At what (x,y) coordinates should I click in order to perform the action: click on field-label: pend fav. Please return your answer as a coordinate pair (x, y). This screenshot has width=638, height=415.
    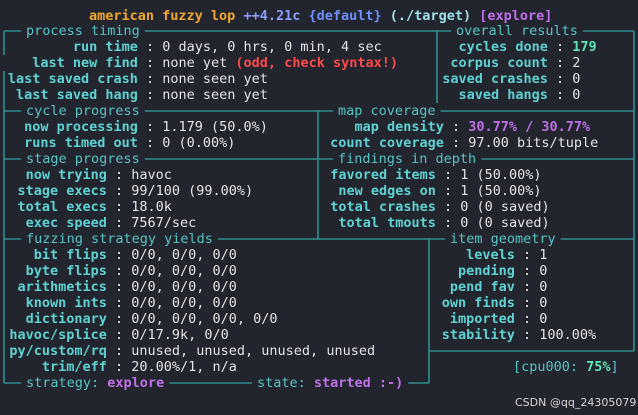
    Looking at the image, I should click on (482, 287).